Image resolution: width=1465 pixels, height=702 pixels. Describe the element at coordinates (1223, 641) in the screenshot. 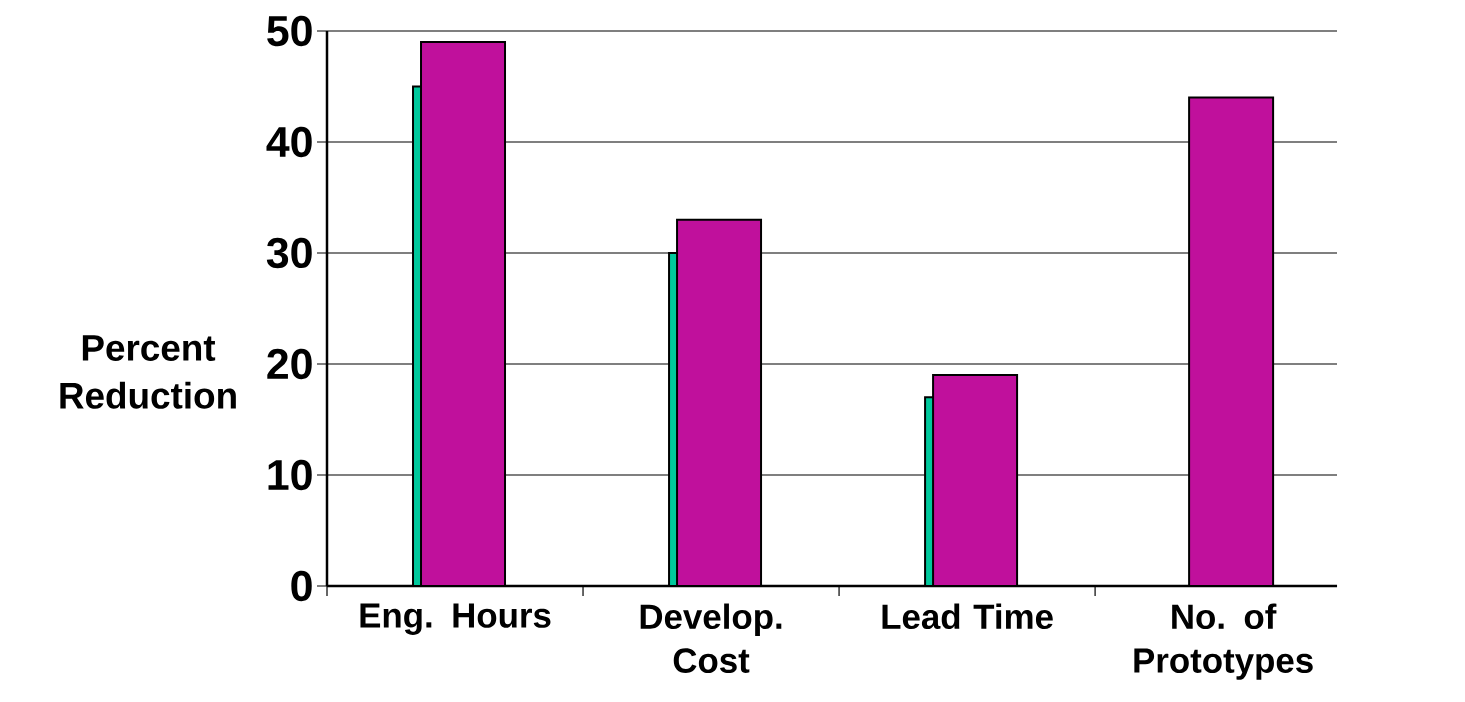

I see `x-tick-label: No. of Prototypes` at that location.